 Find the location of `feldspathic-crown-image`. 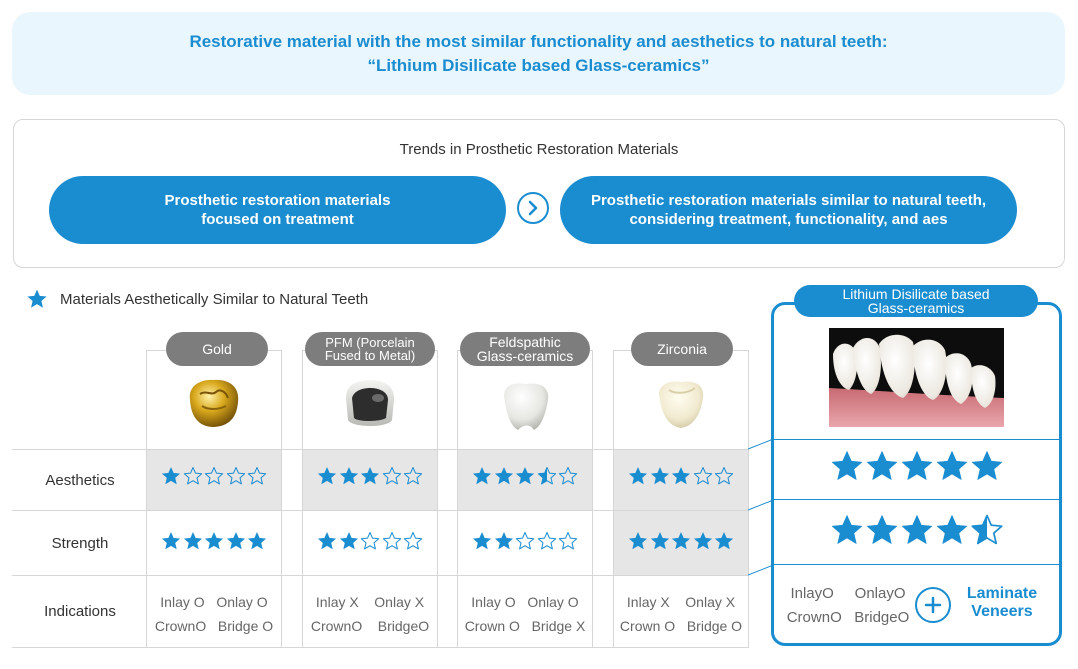

feldspathic-crown-image is located at coordinates (526, 406).